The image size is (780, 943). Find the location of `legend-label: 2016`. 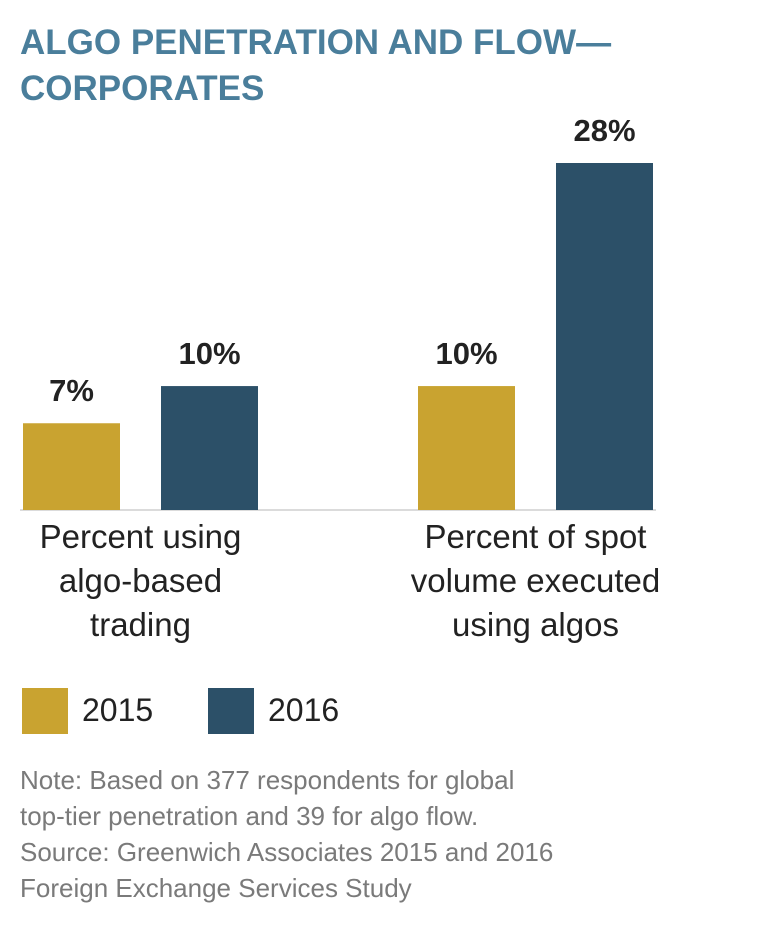

legend-label: 2016 is located at coordinates (304, 710).